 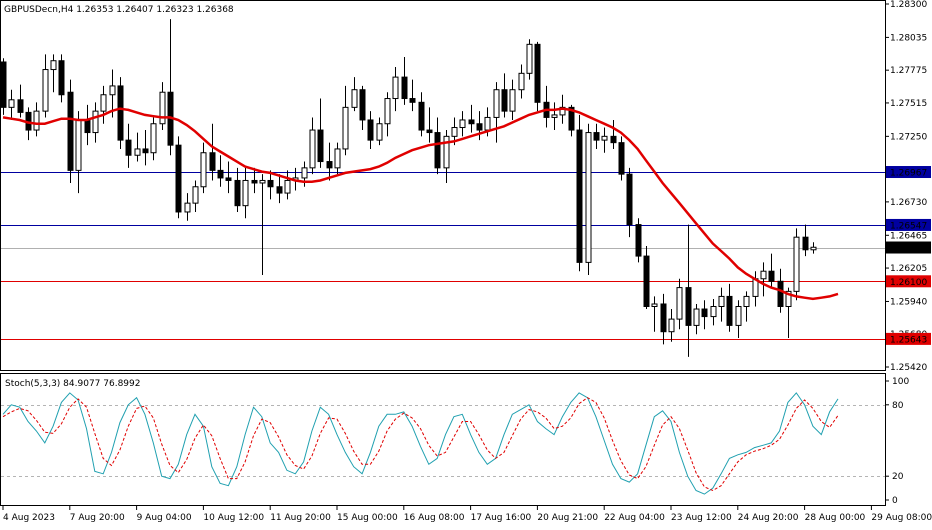 What do you see at coordinates (908, 255) in the screenshot?
I see `price-tags: 1.26967 1.26547 1.26100 1.25643 1.26368` at bounding box center [908, 255].